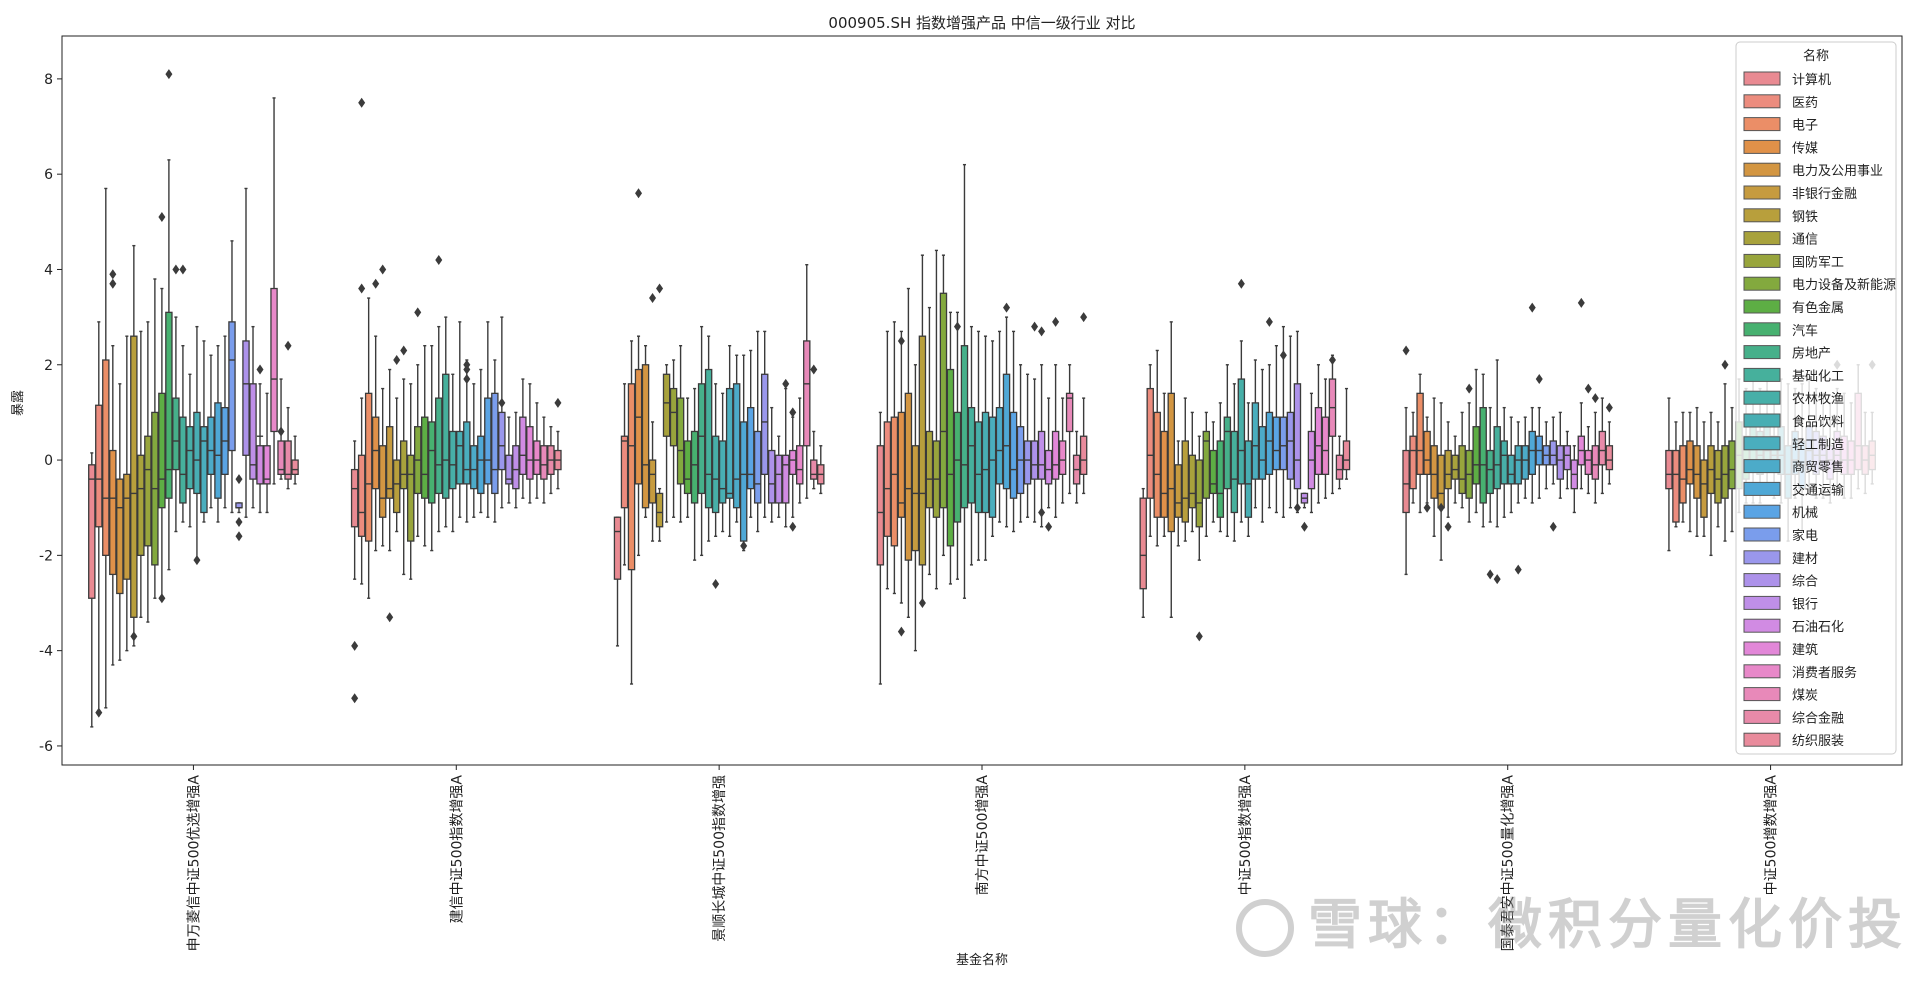 This screenshot has height=985, width=1918. What do you see at coordinates (48, 270) in the screenshot?
I see `y-tick-label: 4` at bounding box center [48, 270].